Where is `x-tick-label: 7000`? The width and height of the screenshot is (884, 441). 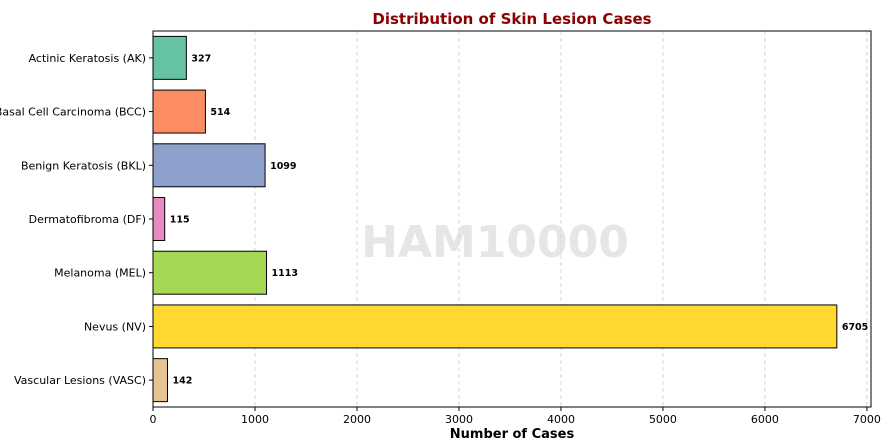 x-tick-label: 7000 is located at coordinates (867, 419).